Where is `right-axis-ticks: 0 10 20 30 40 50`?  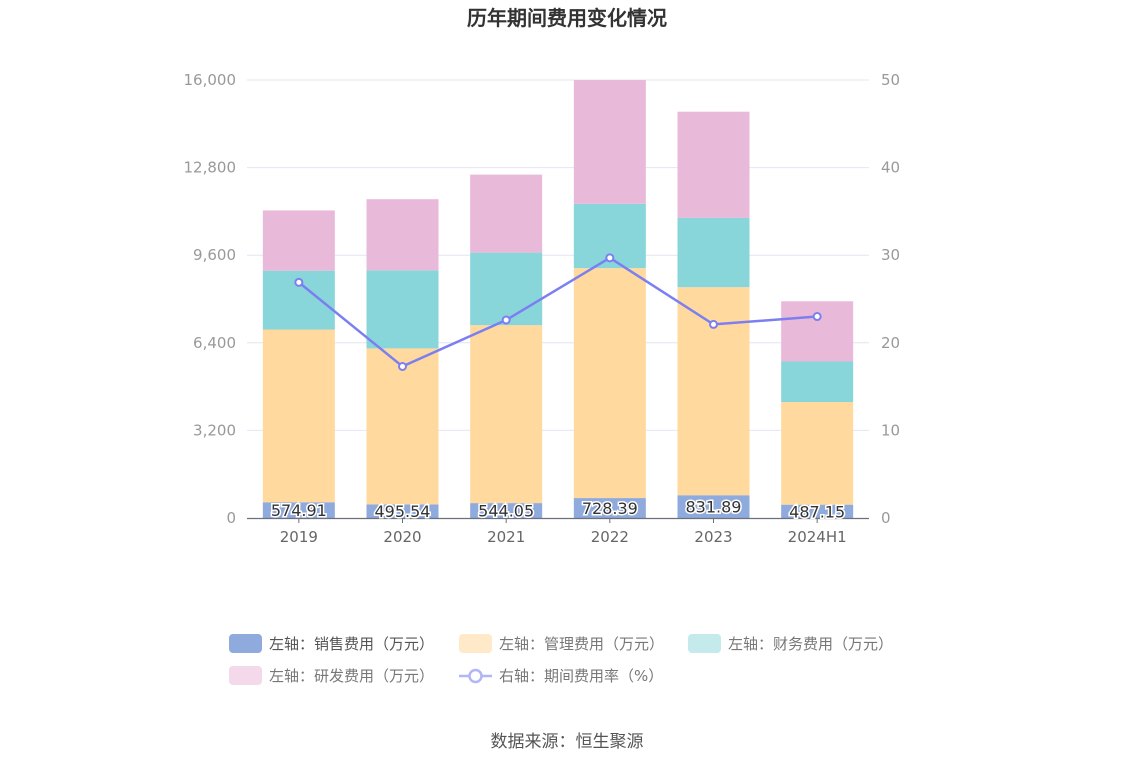 right-axis-ticks: 0 10 20 30 40 50 is located at coordinates (890, 299).